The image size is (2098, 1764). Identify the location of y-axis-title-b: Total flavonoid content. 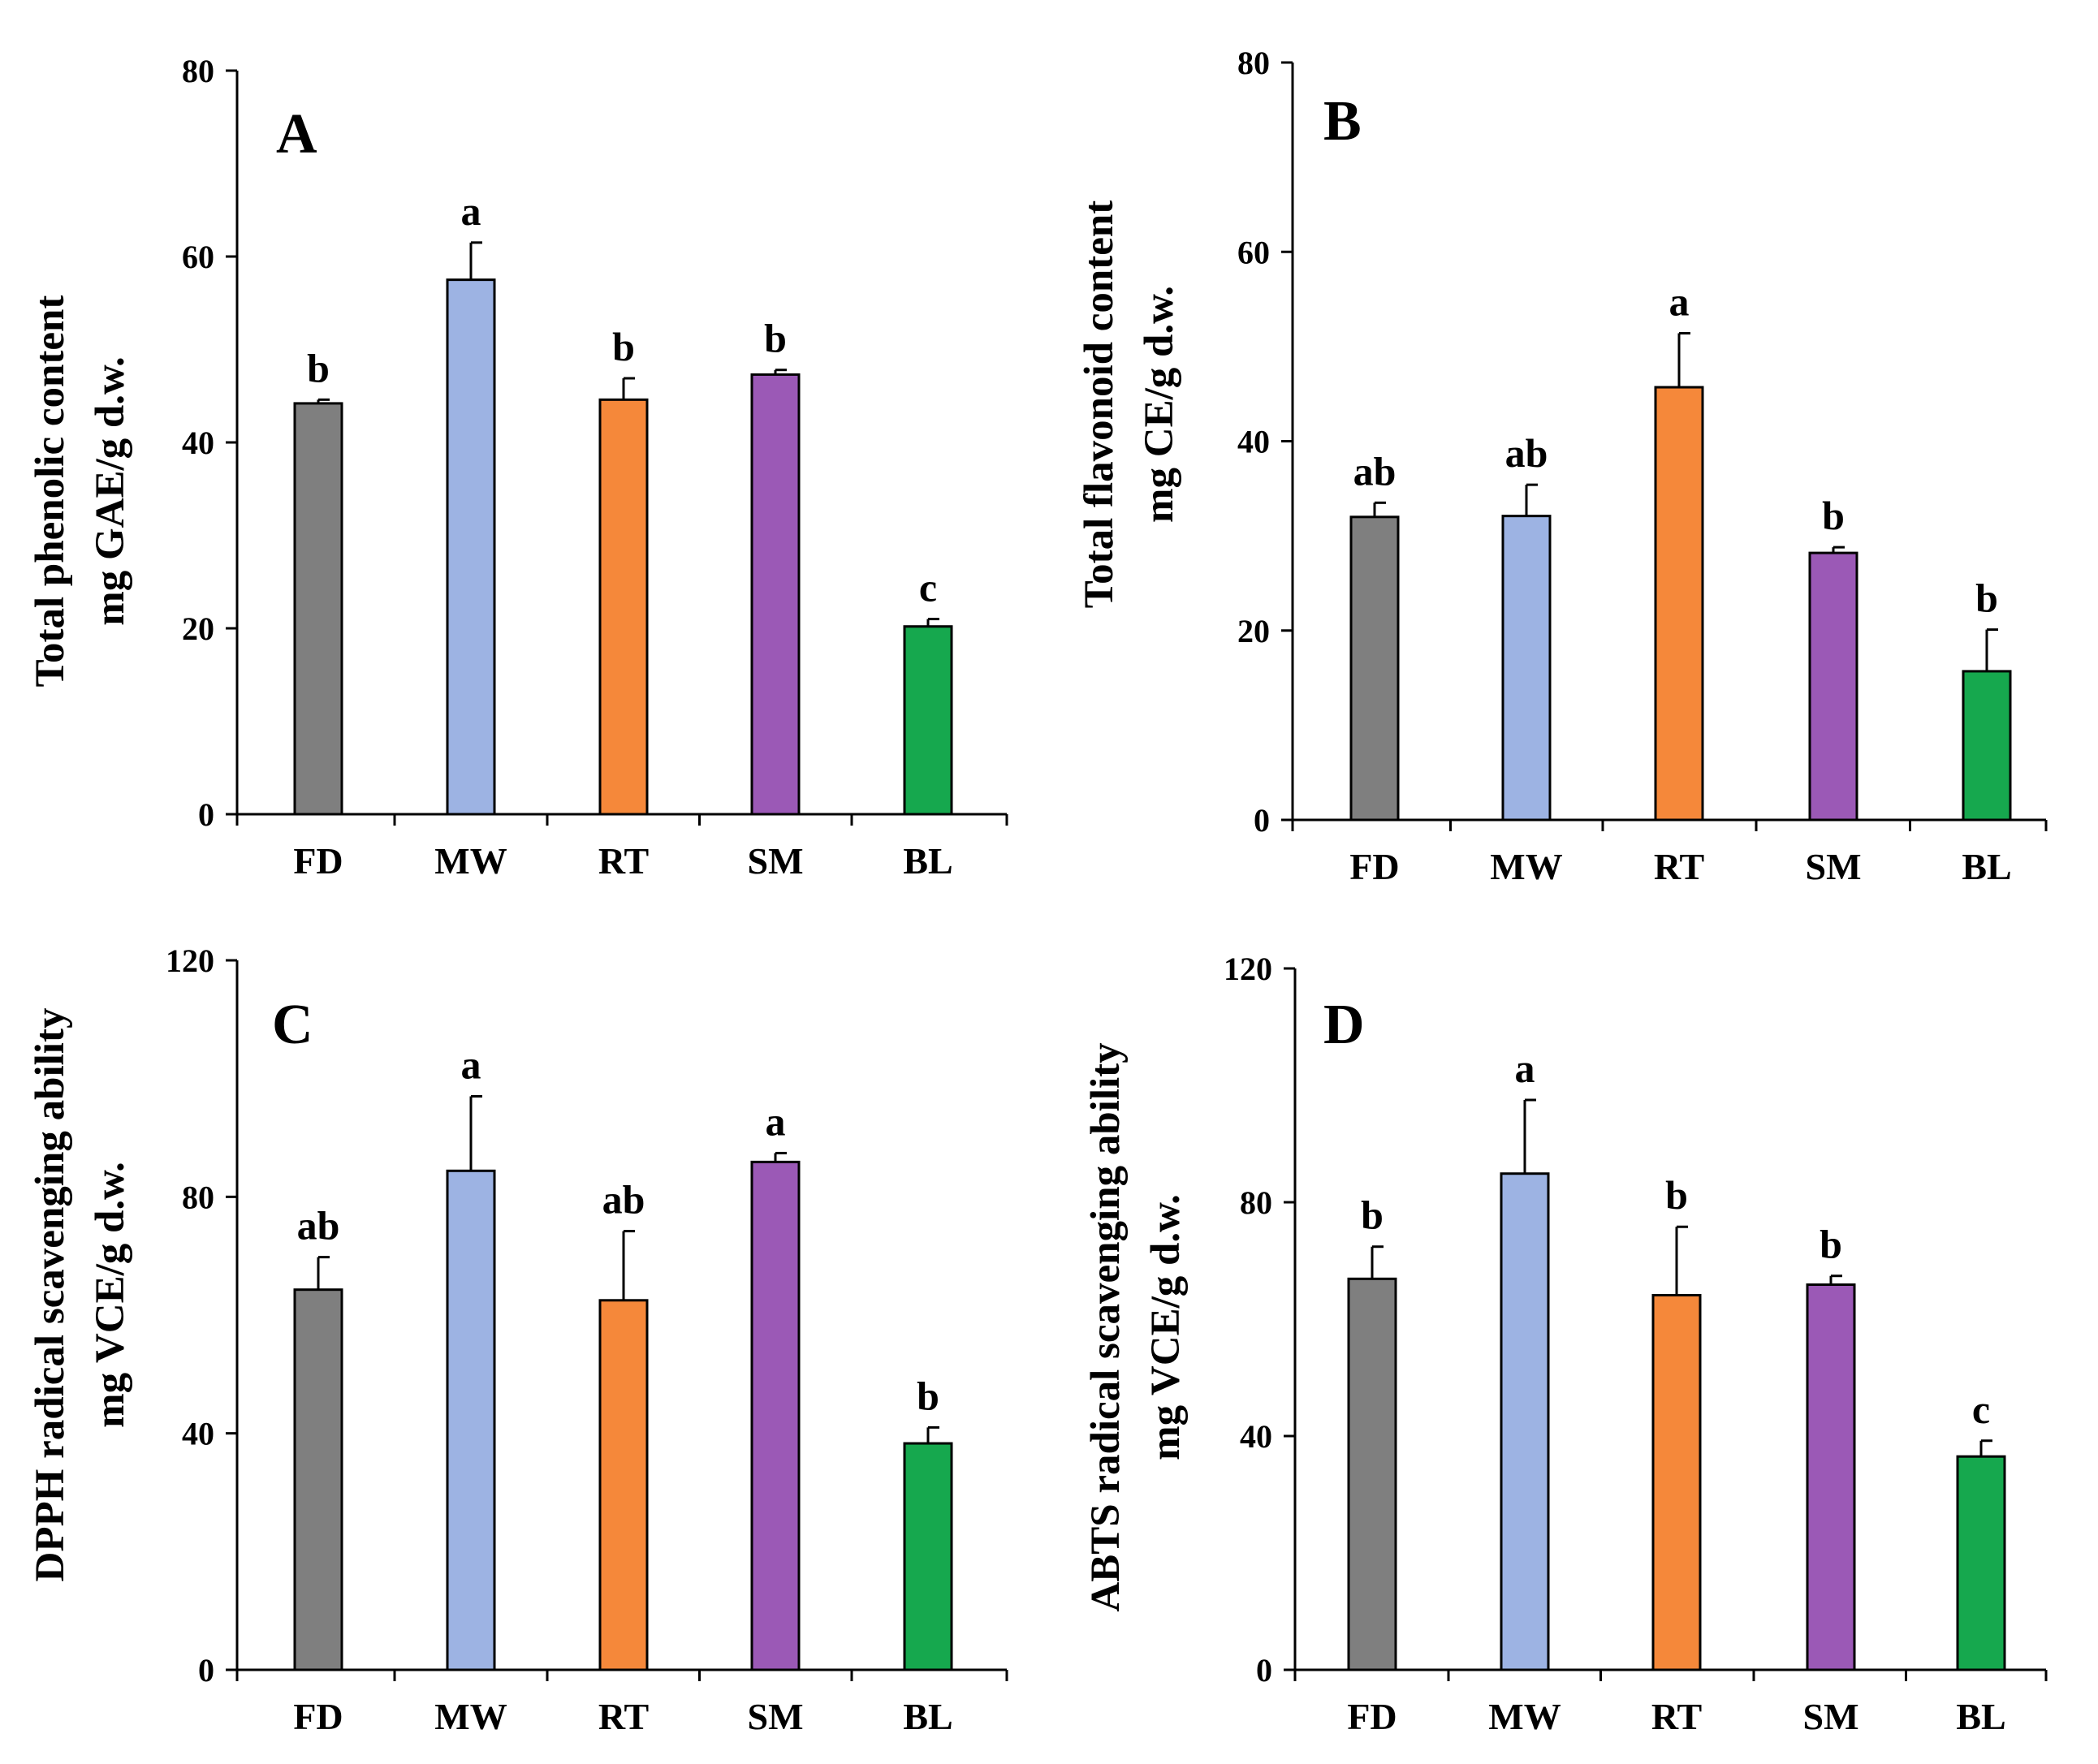
(1099, 405).